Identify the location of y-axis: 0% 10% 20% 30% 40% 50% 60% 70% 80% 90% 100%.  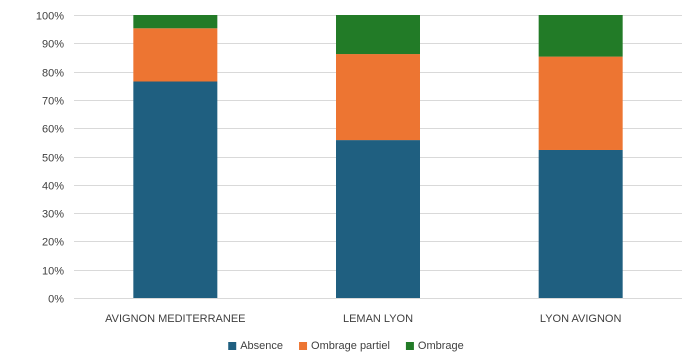
(50, 158).